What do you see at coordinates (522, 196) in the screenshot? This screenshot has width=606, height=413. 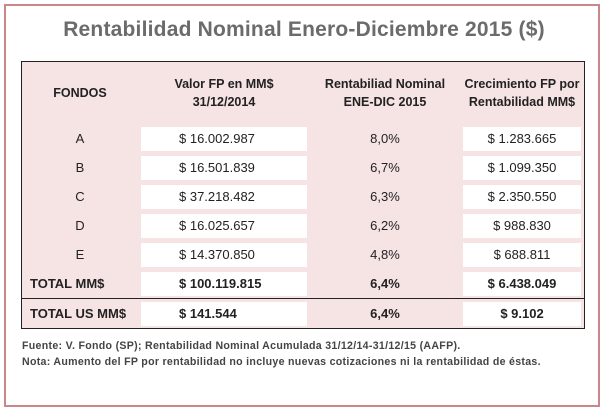 I see `crecimiento-cell: $ 2.350.550` at bounding box center [522, 196].